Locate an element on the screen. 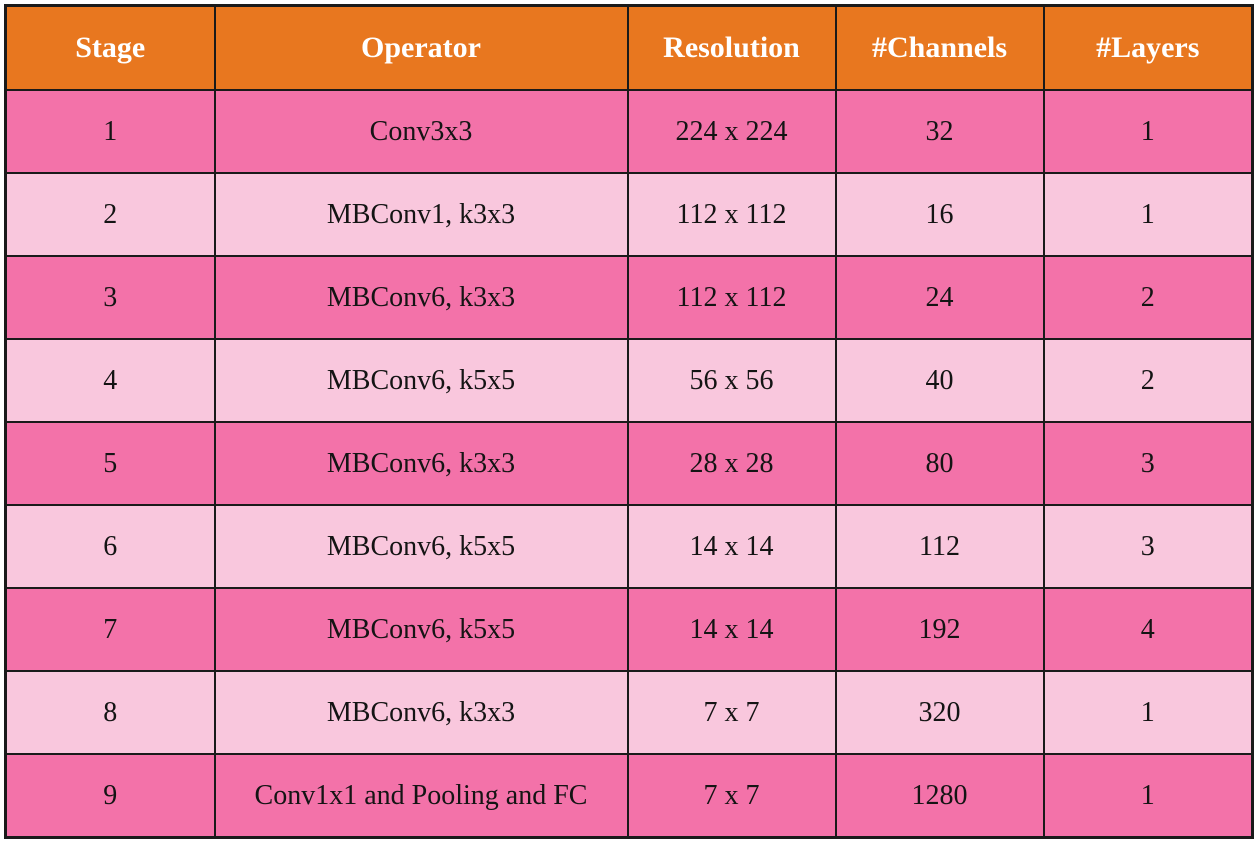 Image resolution: width=1255 pixels, height=841 pixels. table-row-stage-5: 5 MBConv6, k3x3 28 x 28 80 3 is located at coordinates (629, 463).